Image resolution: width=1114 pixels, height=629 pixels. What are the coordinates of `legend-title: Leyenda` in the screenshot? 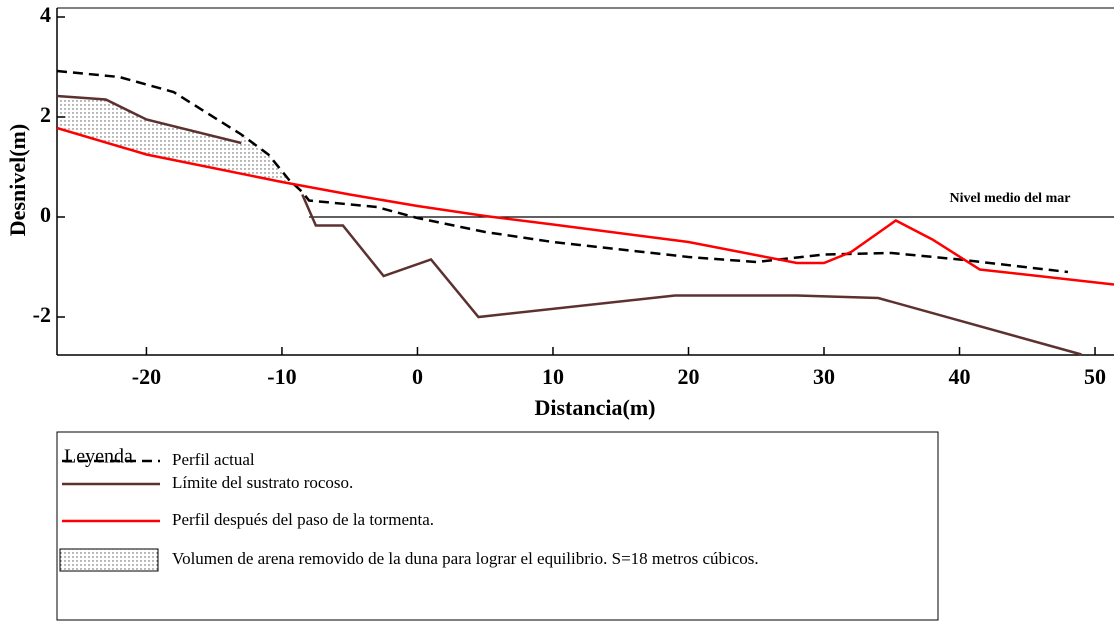 It's located at (98, 457).